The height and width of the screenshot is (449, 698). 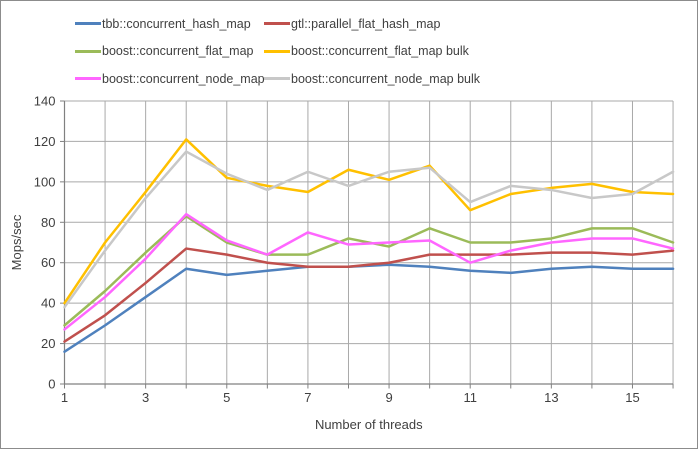 What do you see at coordinates (16, 242) in the screenshot?
I see `y-axis-title: Mops/sec` at bounding box center [16, 242].